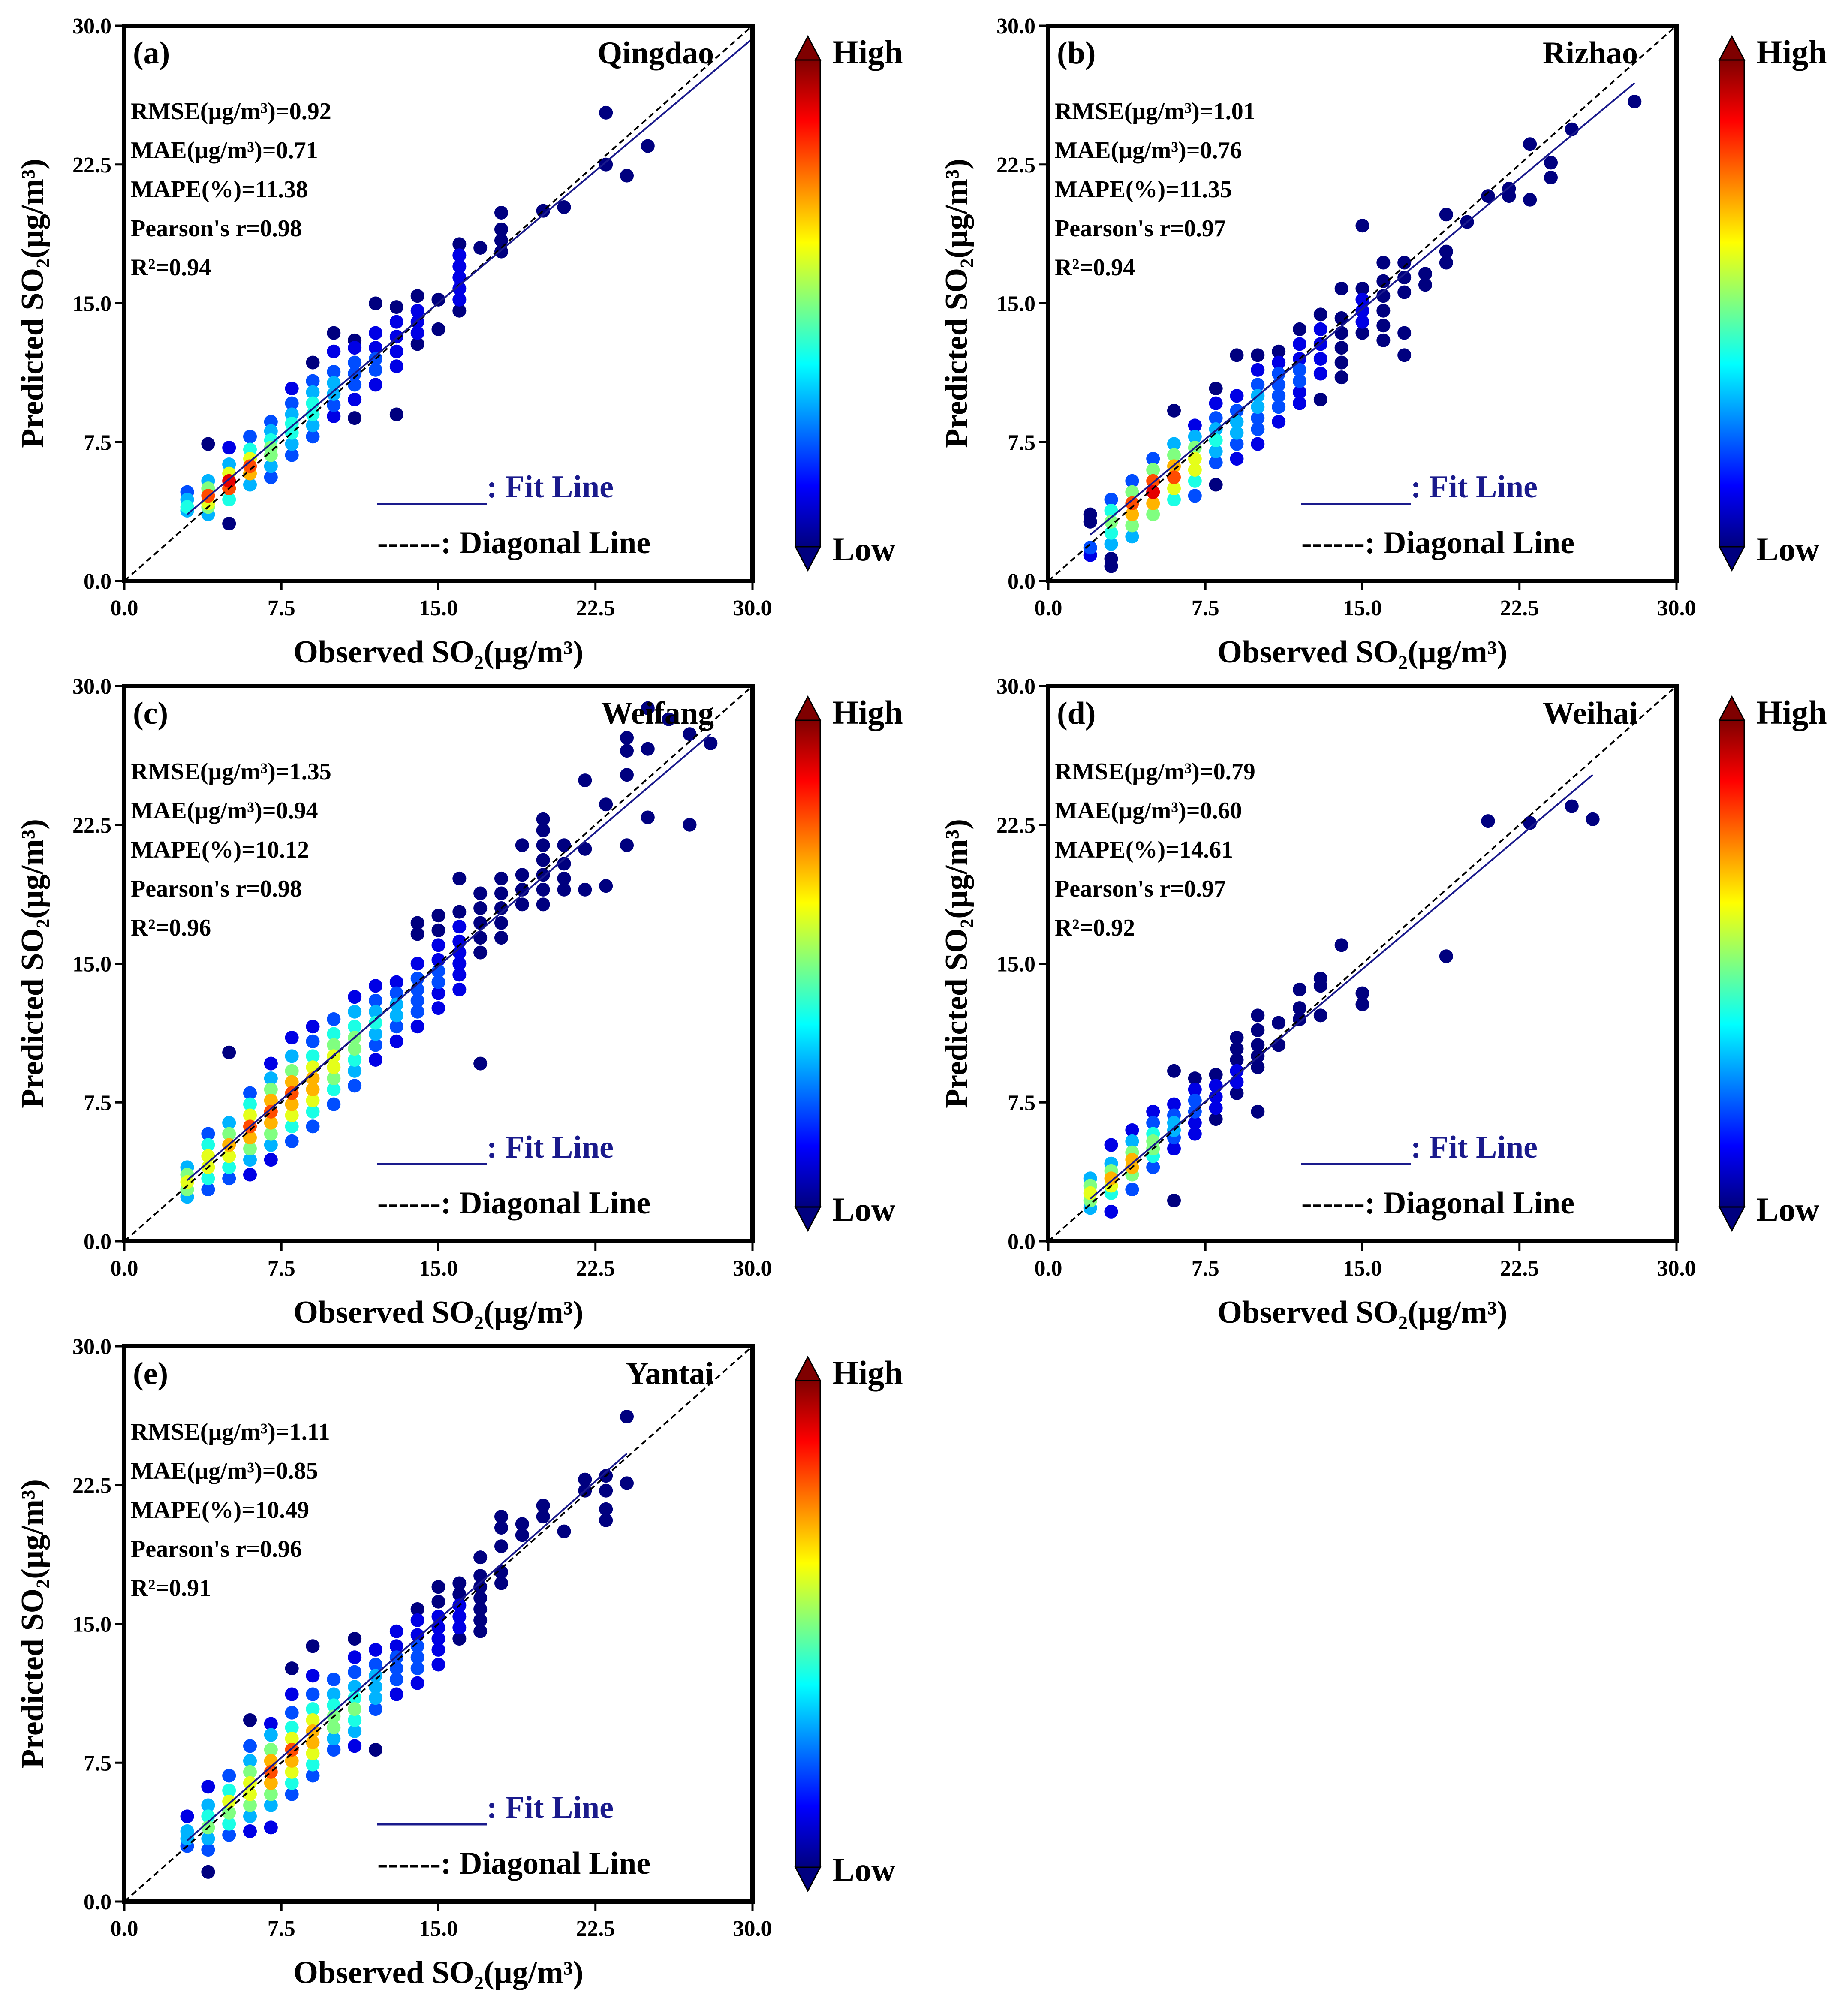 This screenshot has height=1995, width=1848. Describe the element at coordinates (1676, 608) in the screenshot. I see `x-tick-label: 30.0` at that location.